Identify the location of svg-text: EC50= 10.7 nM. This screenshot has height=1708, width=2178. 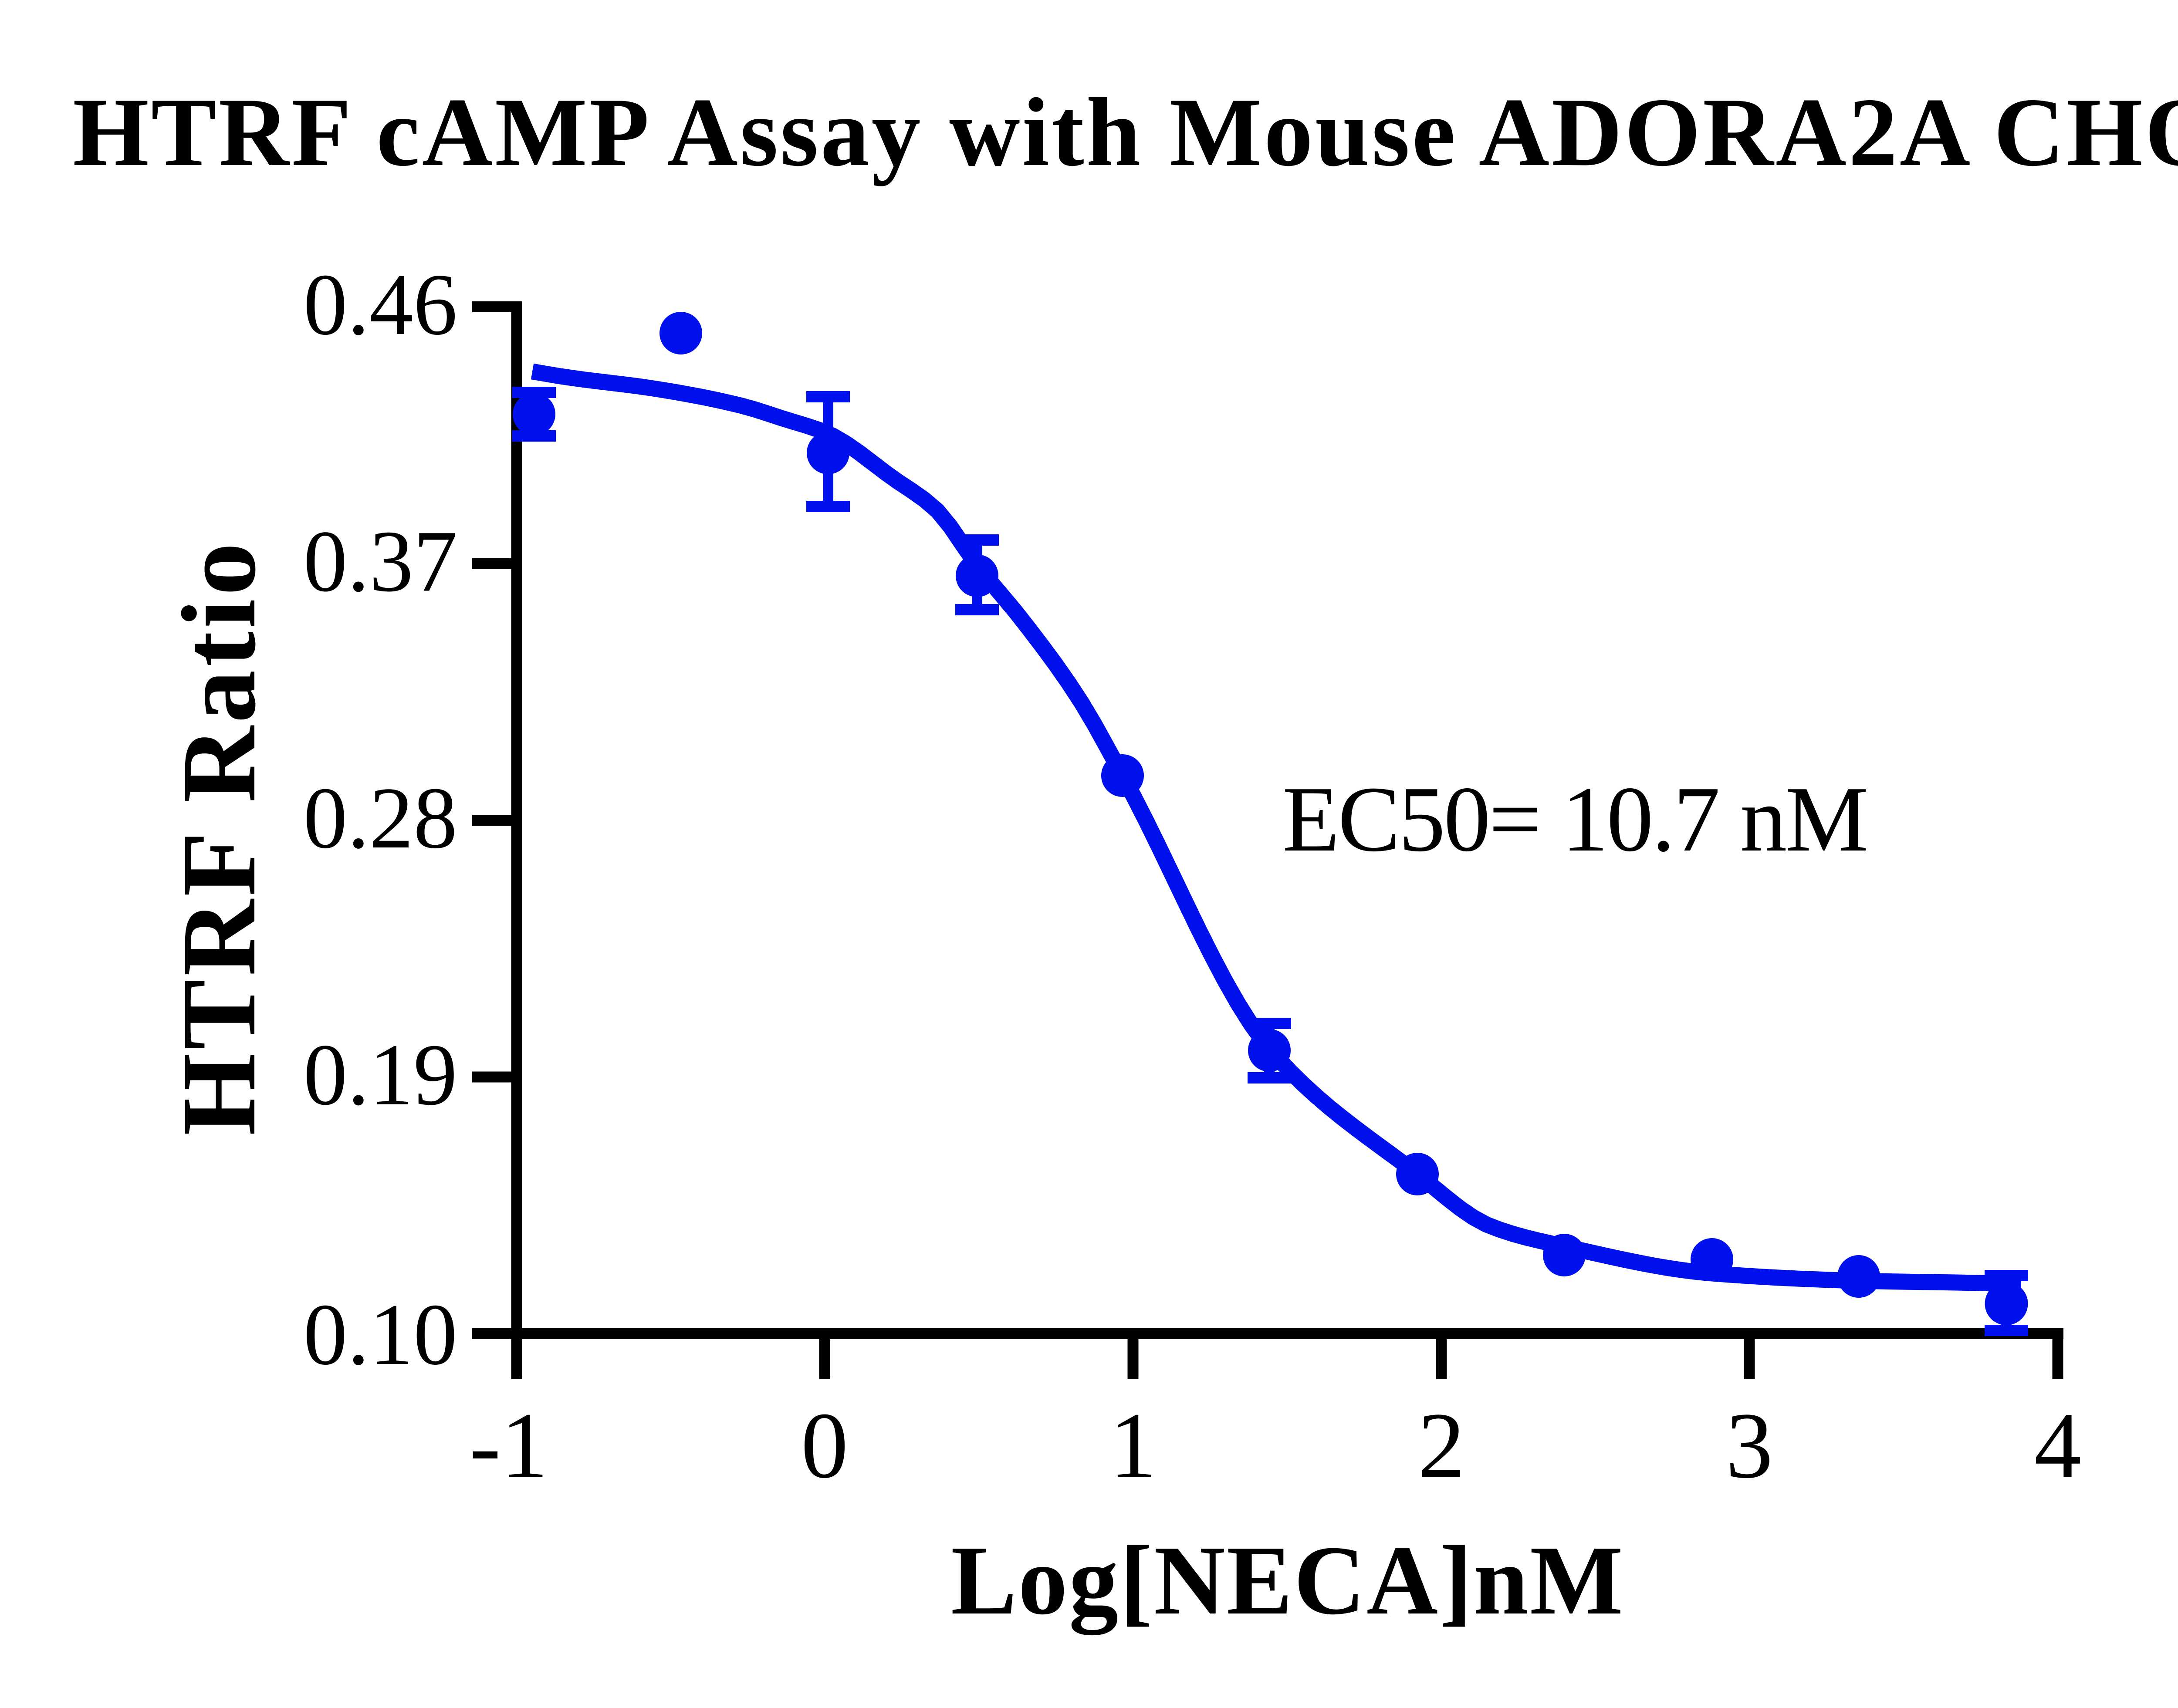
(1574, 819).